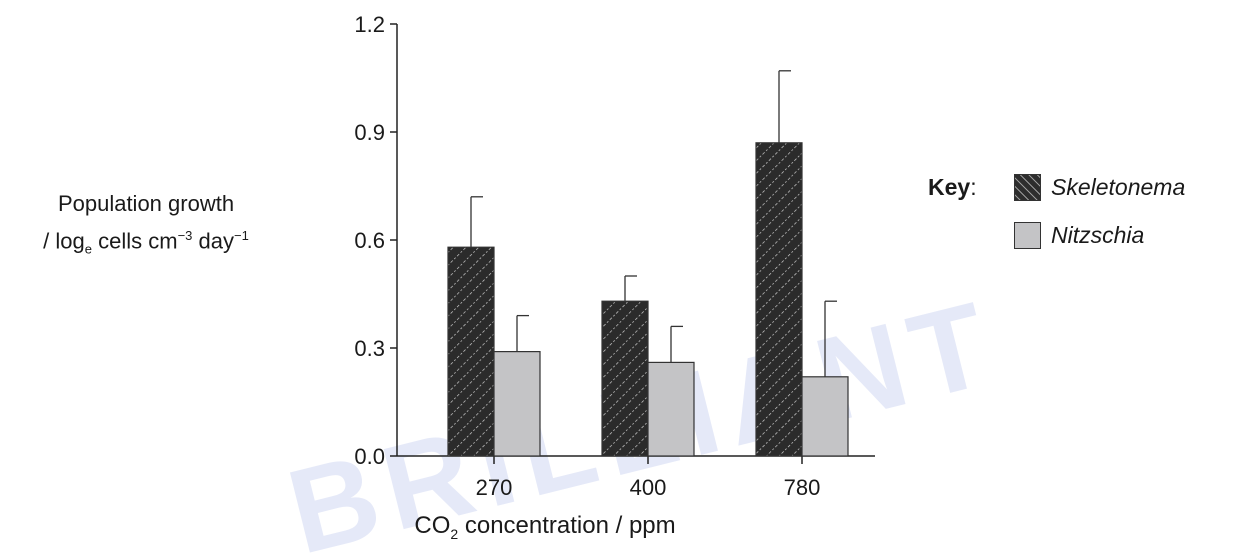  I want to click on legend-item-nitzschia: Nitzschia, so click(1056, 235).